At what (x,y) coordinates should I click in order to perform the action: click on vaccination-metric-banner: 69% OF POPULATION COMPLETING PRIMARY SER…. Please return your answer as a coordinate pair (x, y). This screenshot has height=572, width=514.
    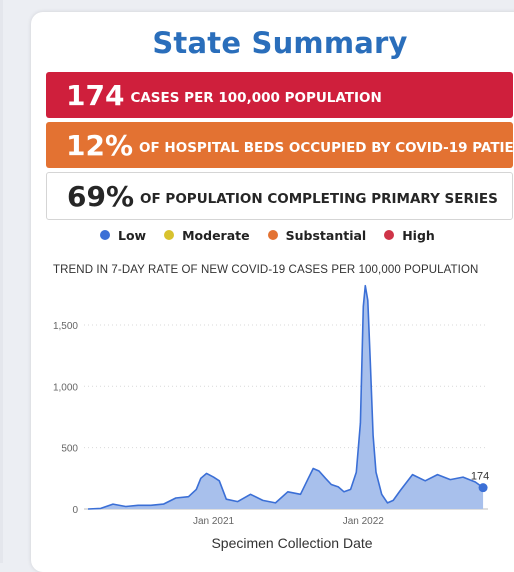
    Looking at the image, I should click on (279, 196).